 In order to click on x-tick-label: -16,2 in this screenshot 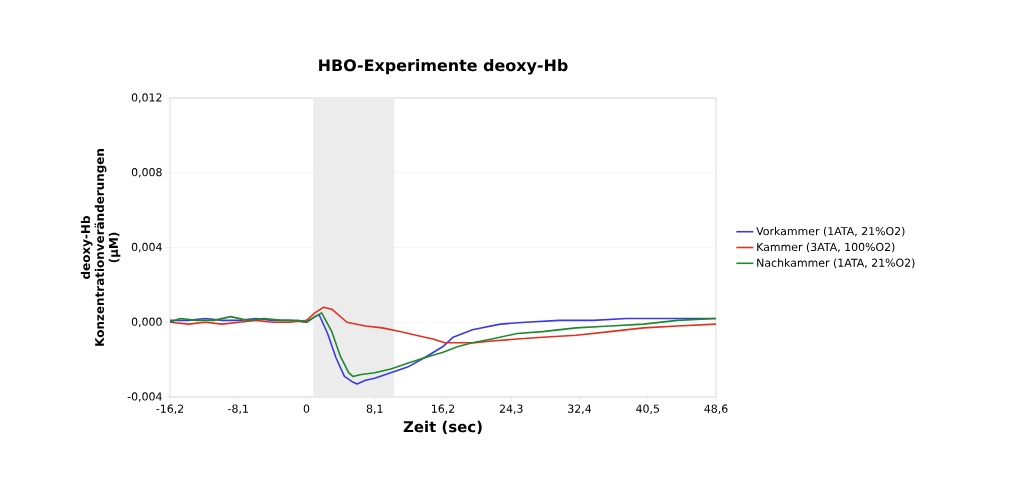, I will do `click(170, 409)`.